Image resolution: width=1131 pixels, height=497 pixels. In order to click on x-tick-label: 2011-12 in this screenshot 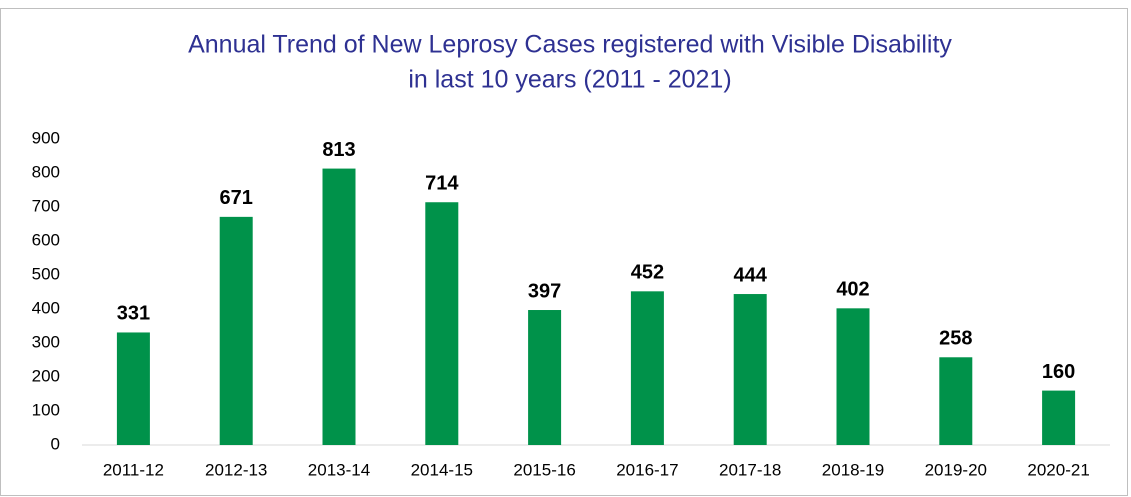, I will do `click(133, 469)`.